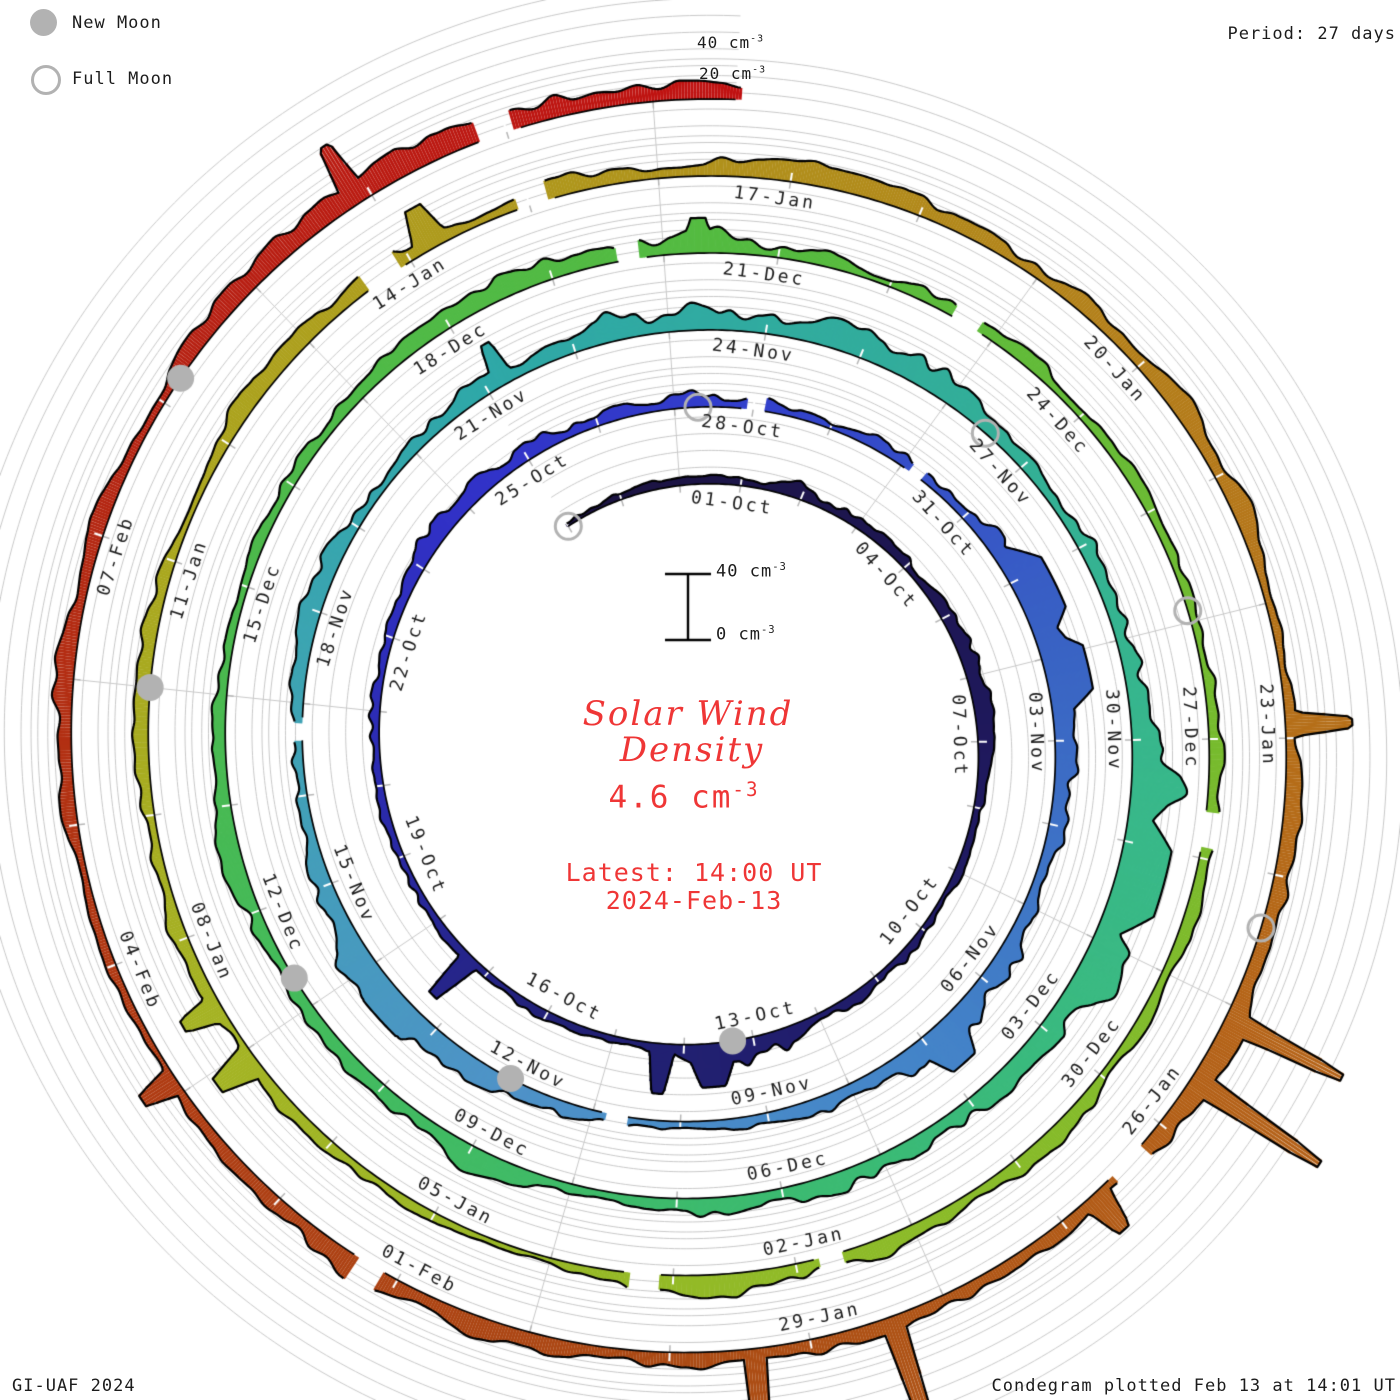  I want to click on credit-label: GI-UAF 2024, so click(74, 1386).